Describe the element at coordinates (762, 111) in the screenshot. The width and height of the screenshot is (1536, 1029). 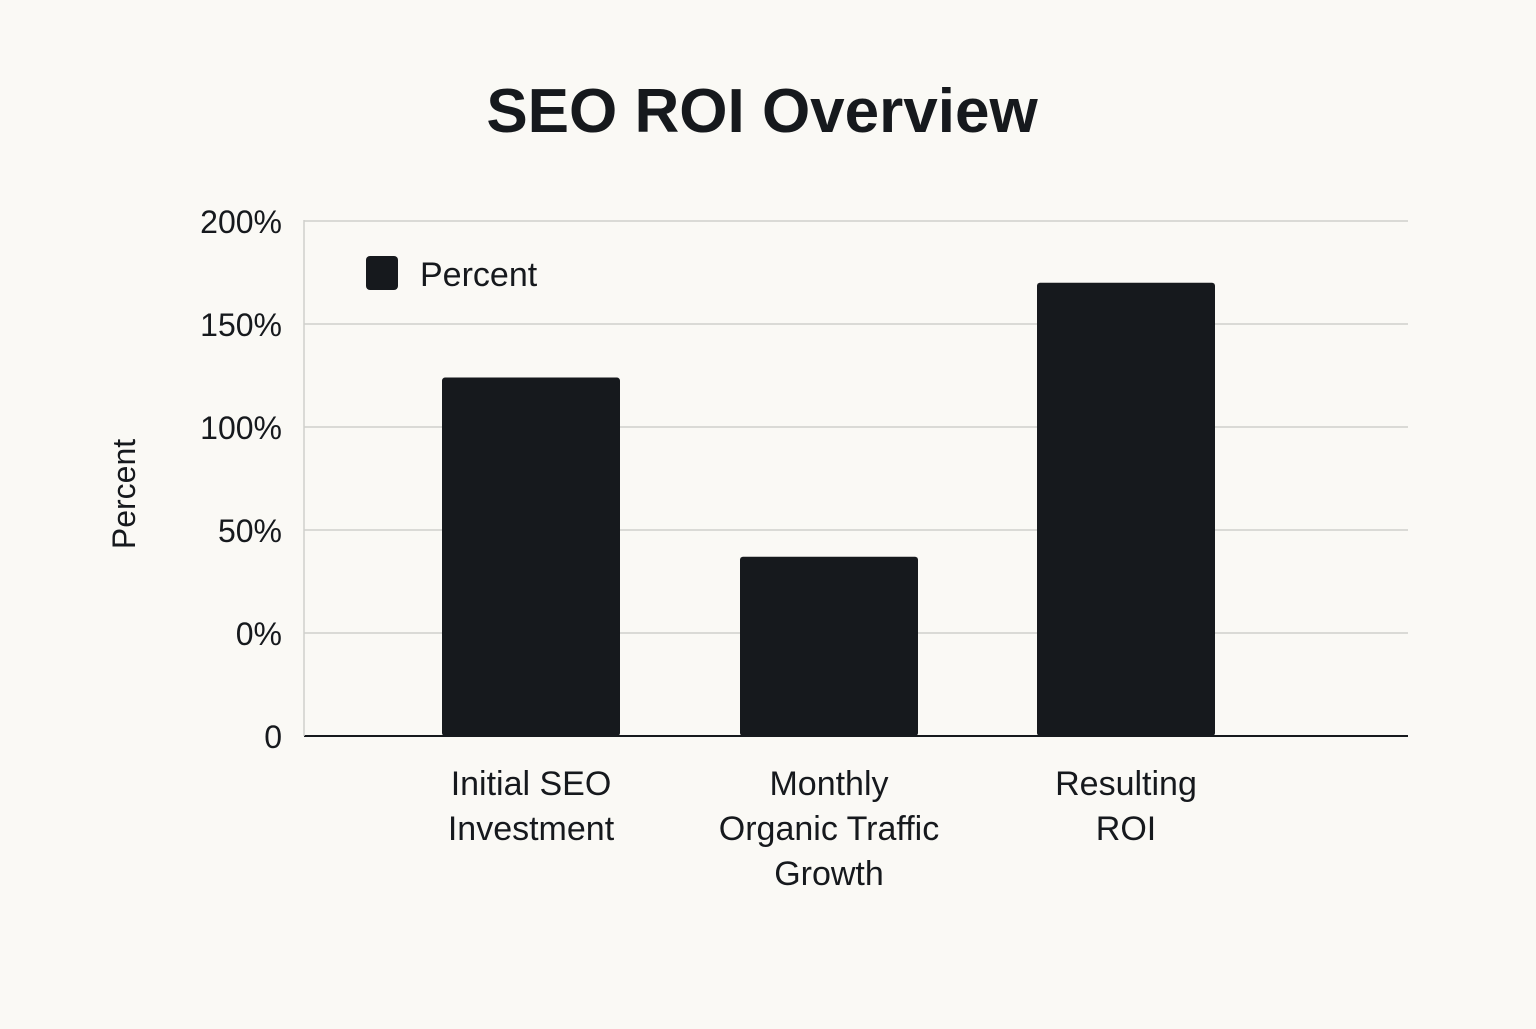
I see `chart-title: SEO ROI Overview` at that location.